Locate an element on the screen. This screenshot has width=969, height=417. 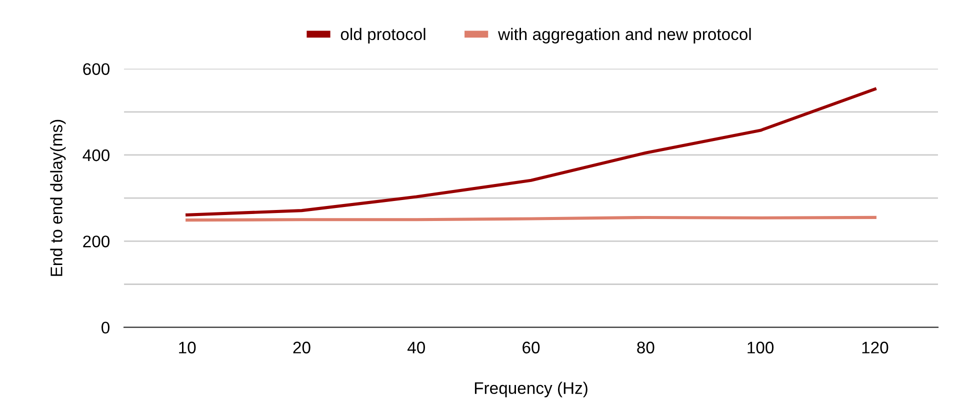
x-tick-label: 60 is located at coordinates (531, 348).